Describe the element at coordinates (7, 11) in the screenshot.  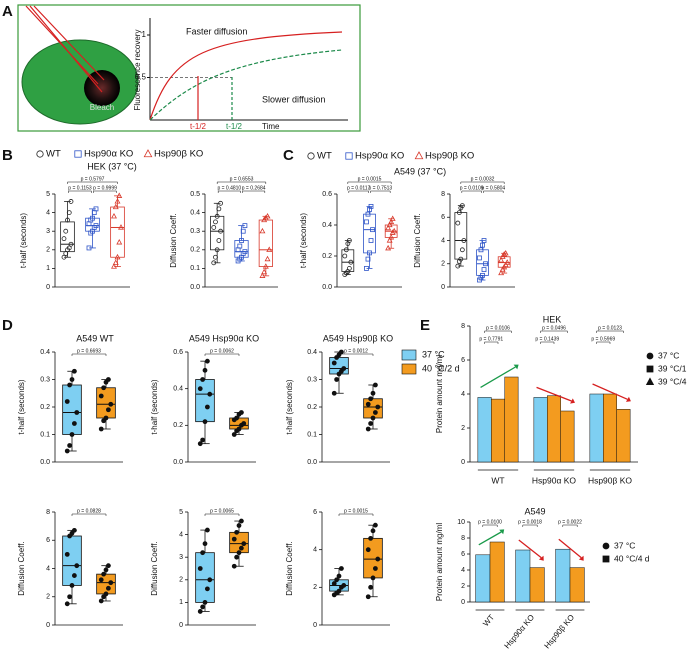
I see `panel-label: A` at that location.